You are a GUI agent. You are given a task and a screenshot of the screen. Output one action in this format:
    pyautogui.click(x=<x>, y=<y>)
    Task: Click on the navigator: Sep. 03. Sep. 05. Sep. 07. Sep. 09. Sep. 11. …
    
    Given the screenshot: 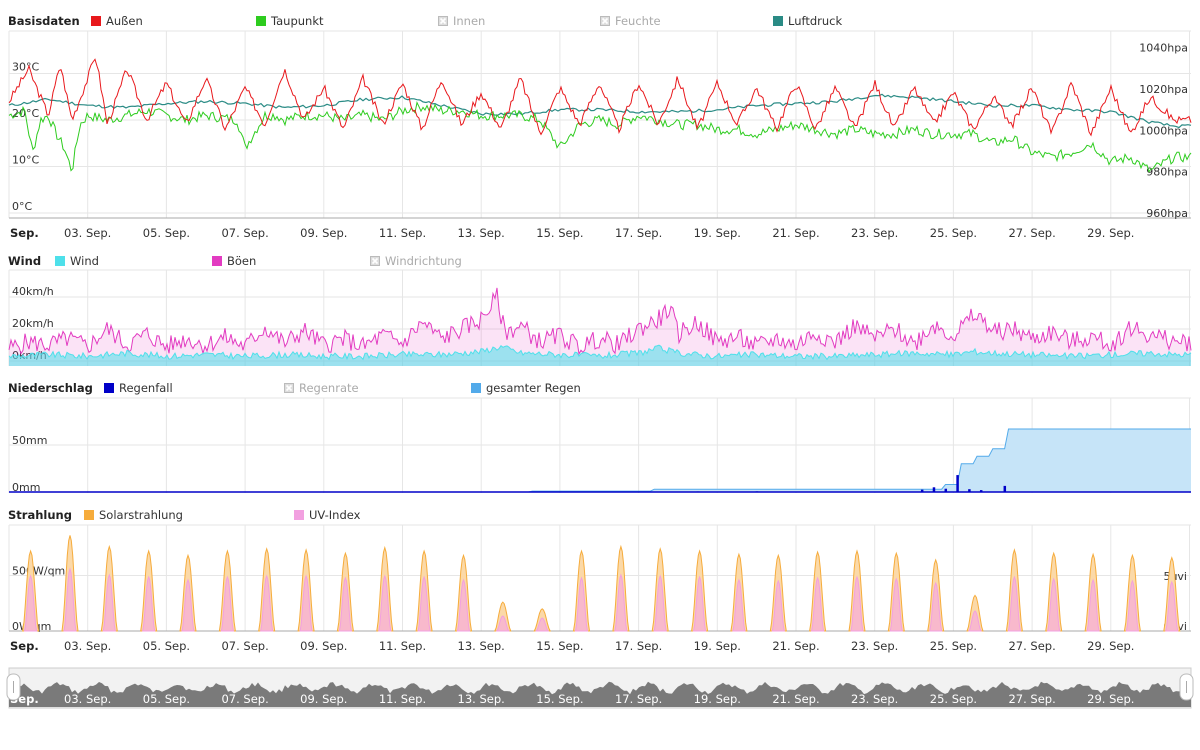 What is the action you would take?
    pyautogui.click(x=600, y=688)
    